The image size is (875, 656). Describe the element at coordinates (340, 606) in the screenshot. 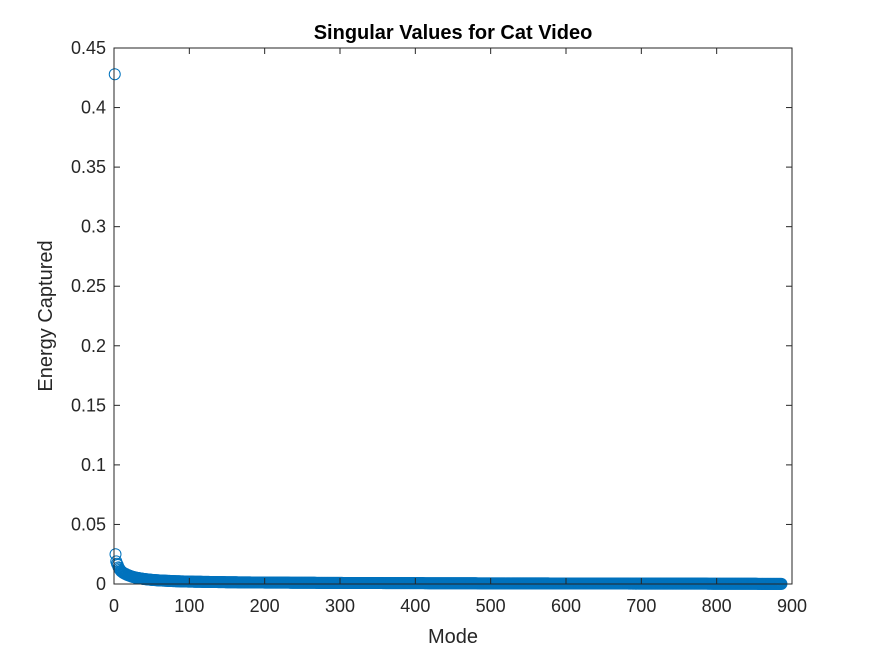

I see `x-tick-label: 300` at that location.